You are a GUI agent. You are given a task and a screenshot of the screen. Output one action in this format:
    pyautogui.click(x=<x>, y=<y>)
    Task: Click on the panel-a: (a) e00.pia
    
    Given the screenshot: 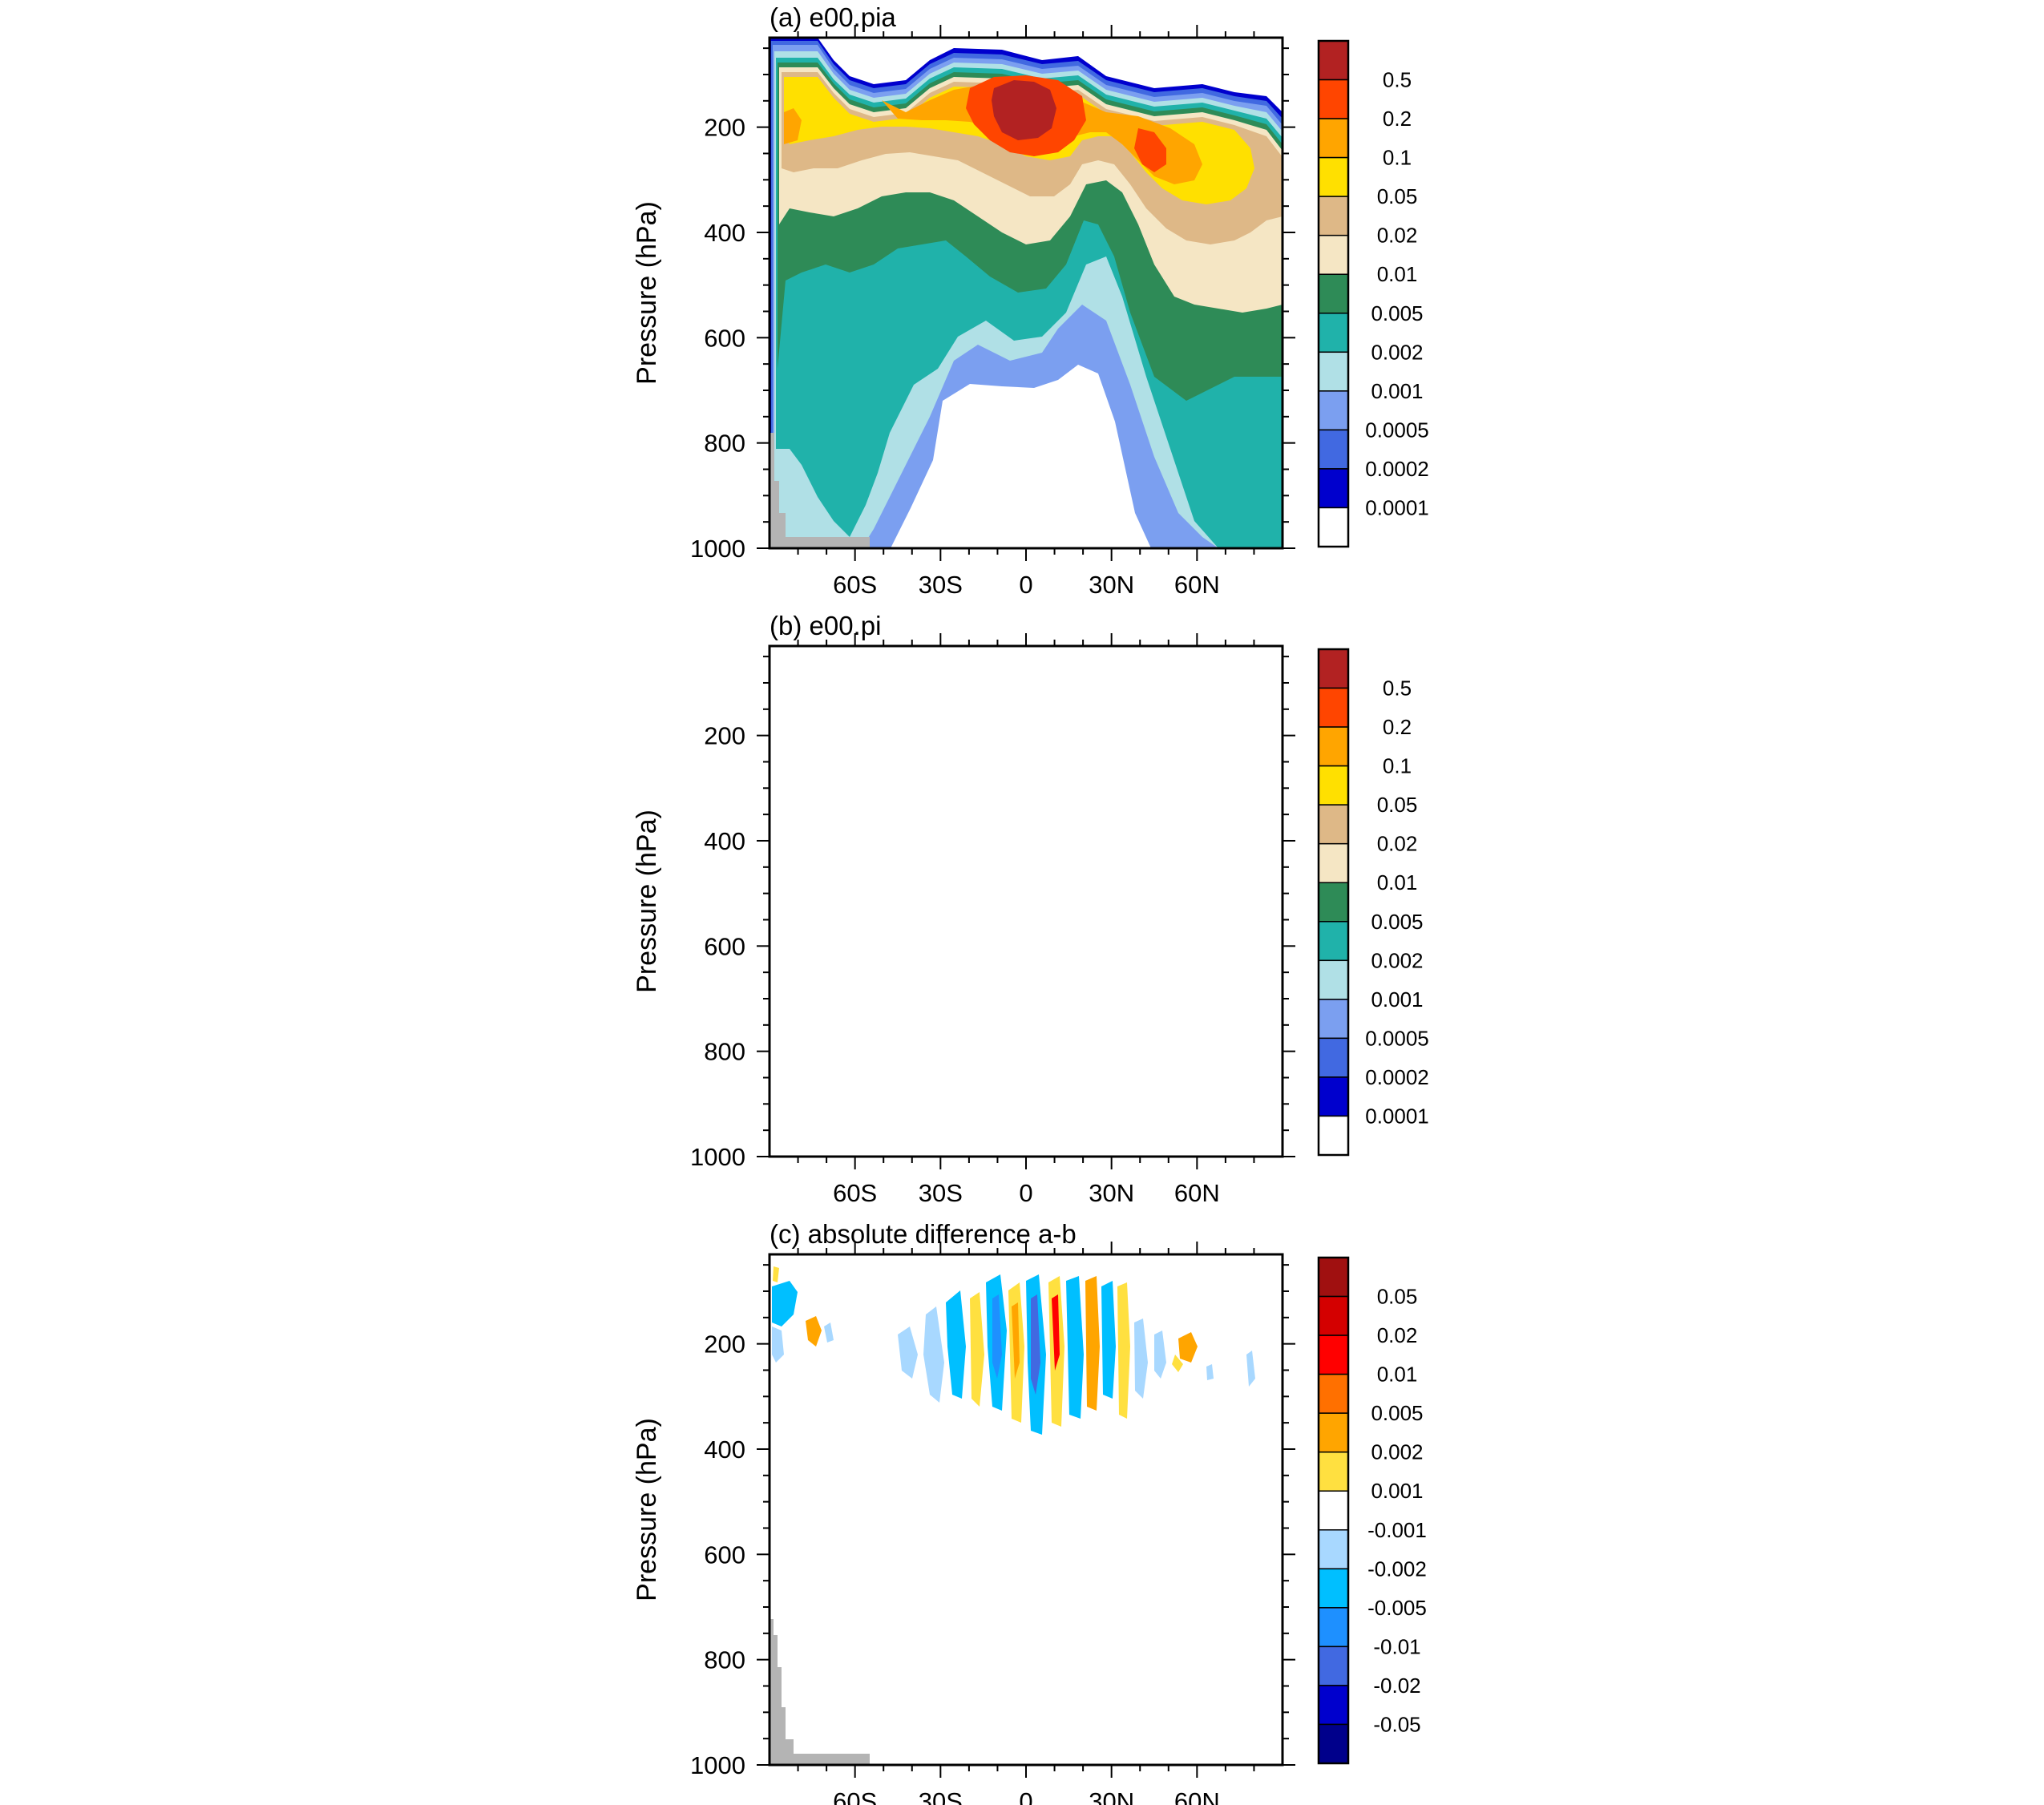 What is the action you would take?
    pyautogui.click(x=1026, y=276)
    